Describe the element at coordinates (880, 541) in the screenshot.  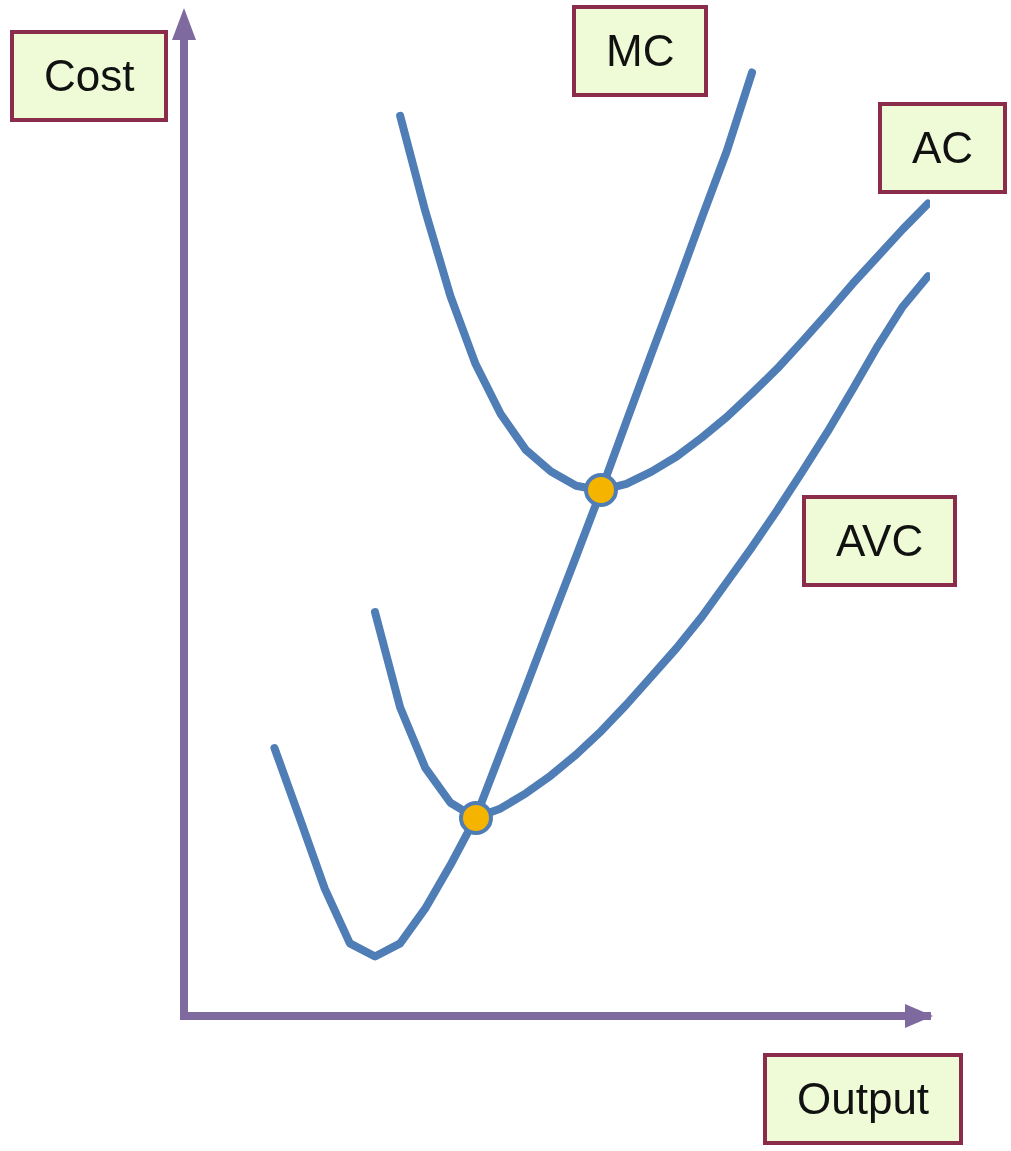
I see `series-label: AVC` at that location.